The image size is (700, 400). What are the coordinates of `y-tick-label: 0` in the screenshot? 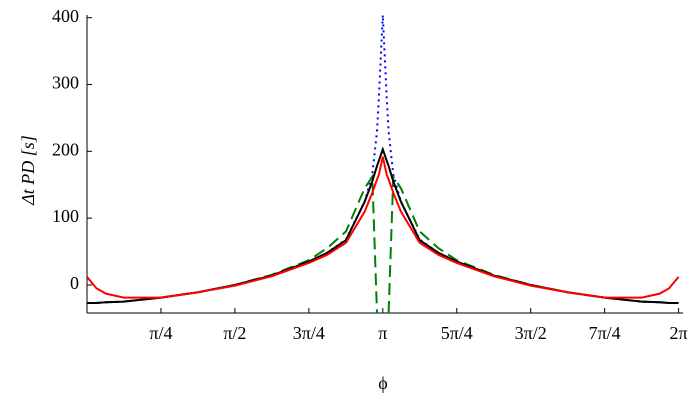 It's located at (74, 283).